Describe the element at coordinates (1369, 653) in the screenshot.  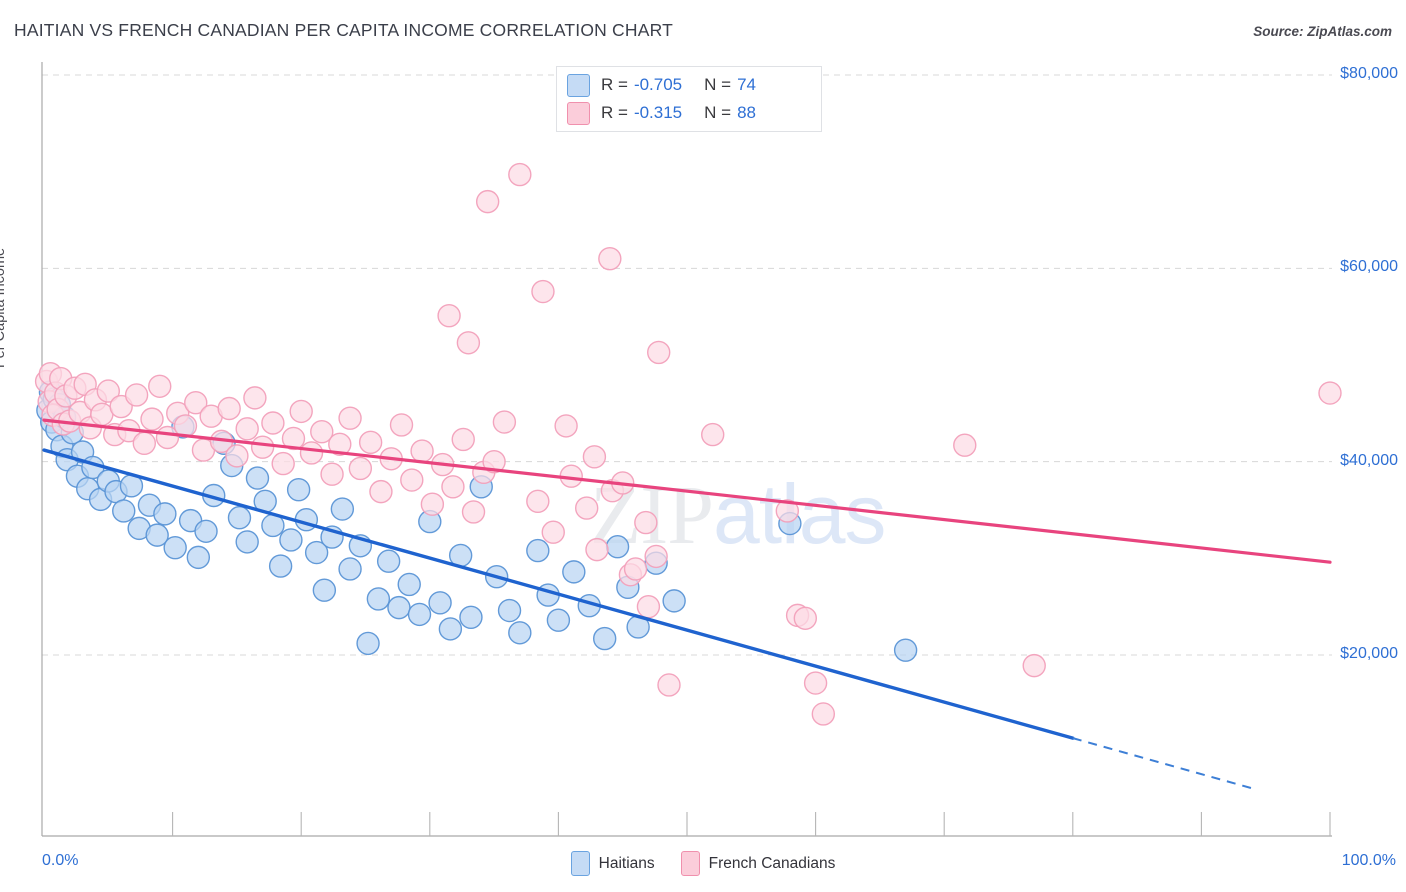
I see `y-axis-tick-label: $20,000` at that location.